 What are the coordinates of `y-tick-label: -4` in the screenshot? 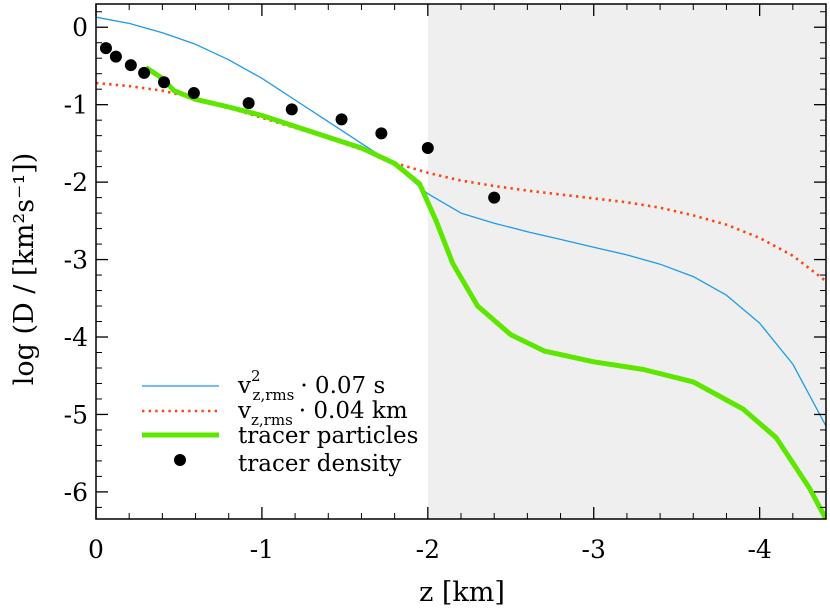 It's located at (76, 337).